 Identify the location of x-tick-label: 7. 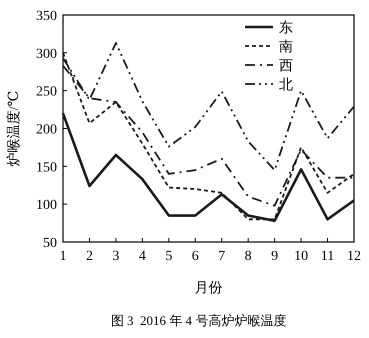
(222, 256).